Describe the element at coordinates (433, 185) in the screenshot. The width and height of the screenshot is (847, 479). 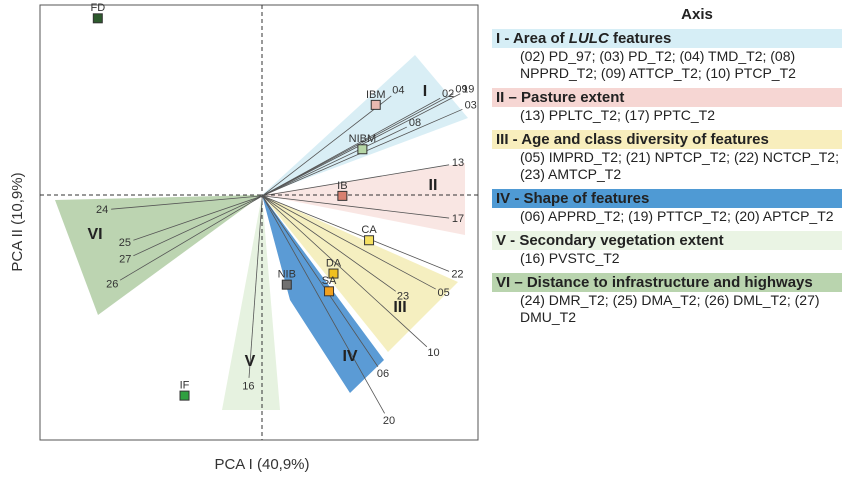
I see `sector-label: II` at that location.